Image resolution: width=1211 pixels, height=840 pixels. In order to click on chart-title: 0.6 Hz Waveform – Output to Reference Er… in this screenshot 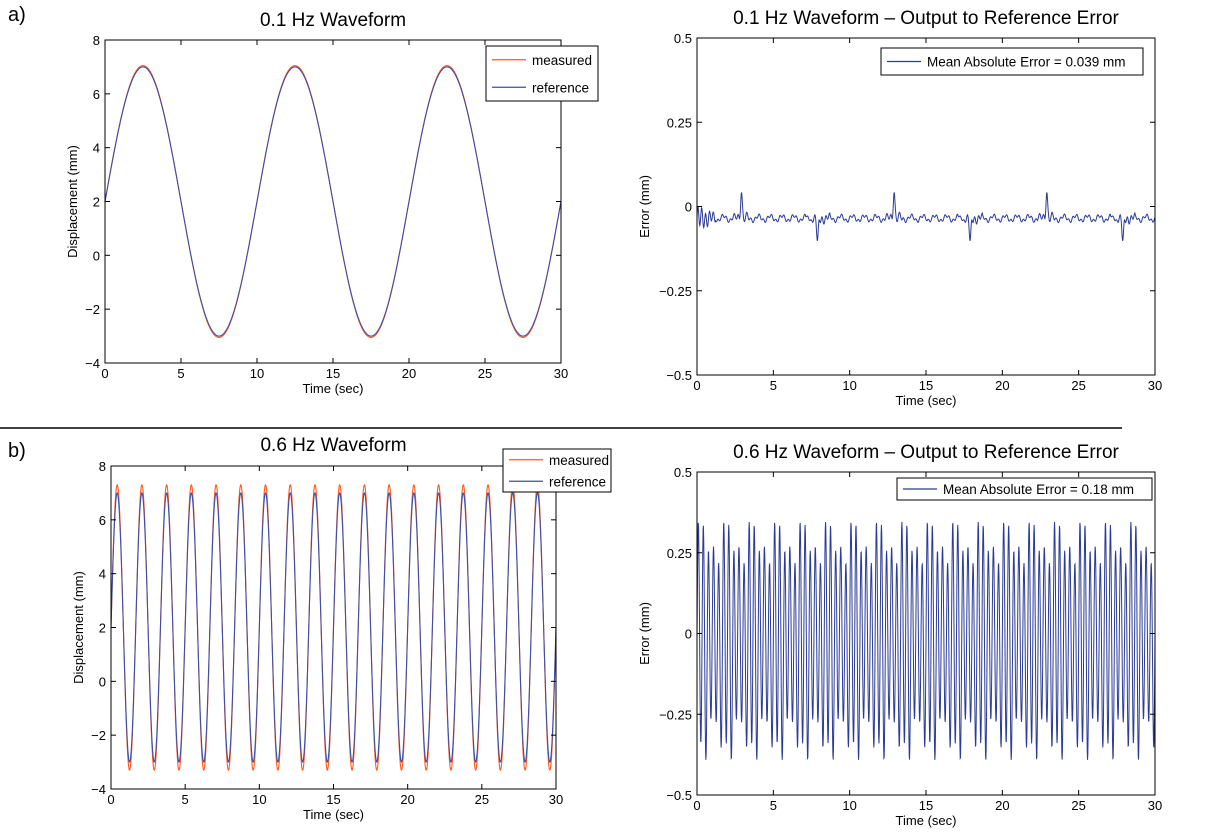, I will do `click(926, 452)`.